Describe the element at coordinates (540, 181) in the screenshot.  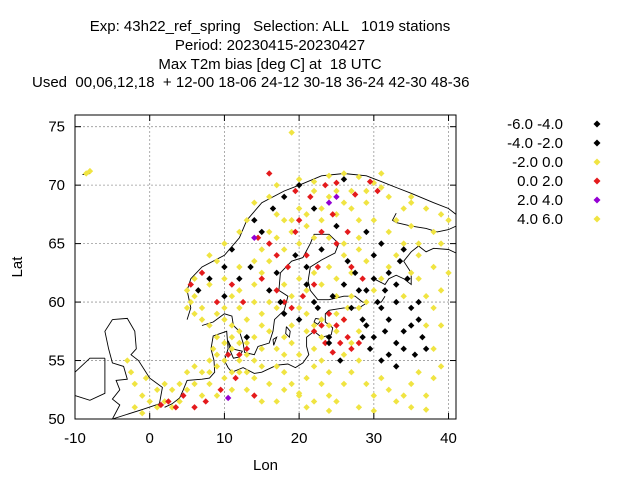
I see `legend-label: 0.0 2.0` at that location.